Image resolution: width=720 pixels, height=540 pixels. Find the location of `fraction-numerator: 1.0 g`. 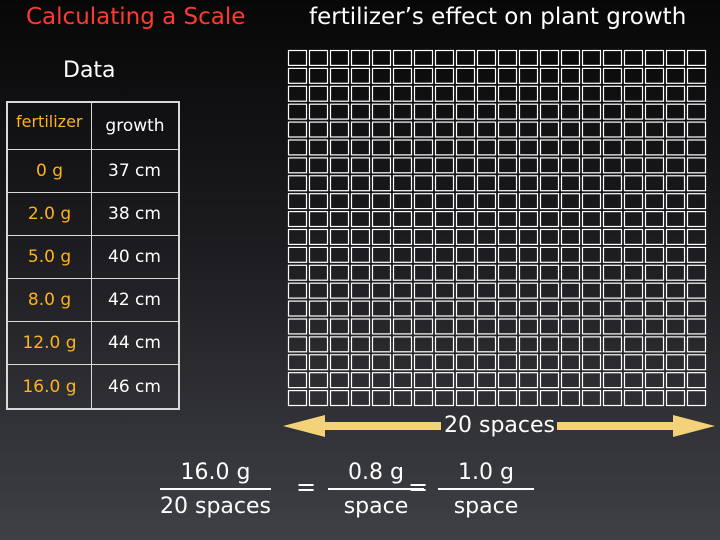

fraction-numerator: 1.0 g is located at coordinates (486, 474).